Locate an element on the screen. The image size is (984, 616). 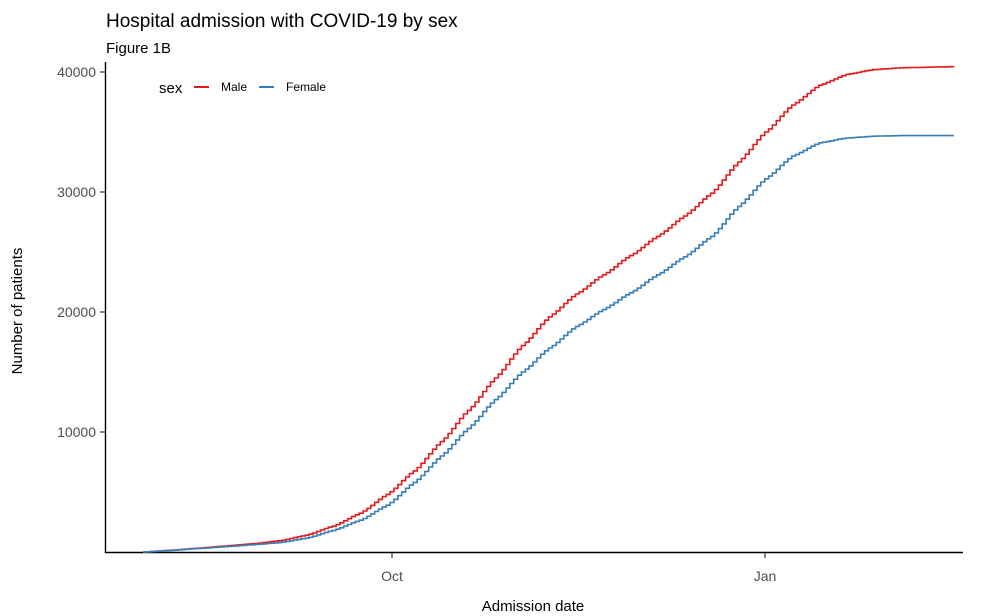
y-tick-label: 10000 is located at coordinates (76, 432).